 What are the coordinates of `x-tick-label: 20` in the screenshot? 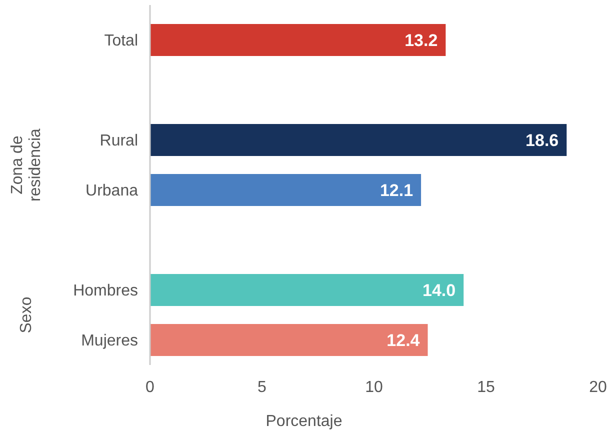 It's located at (598, 387).